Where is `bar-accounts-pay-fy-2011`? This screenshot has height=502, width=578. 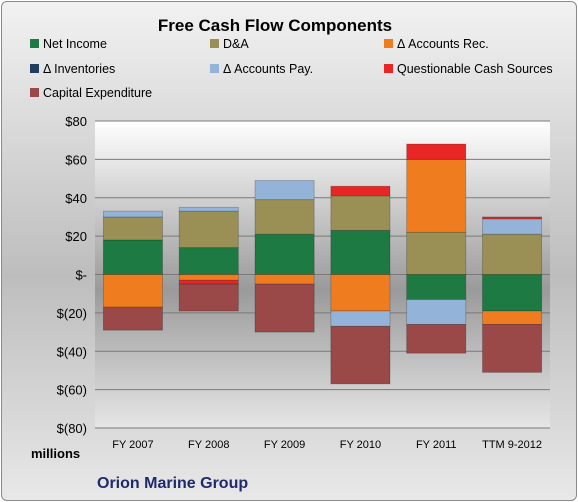 bar-accounts-pay-fy-2011 is located at coordinates (436, 312).